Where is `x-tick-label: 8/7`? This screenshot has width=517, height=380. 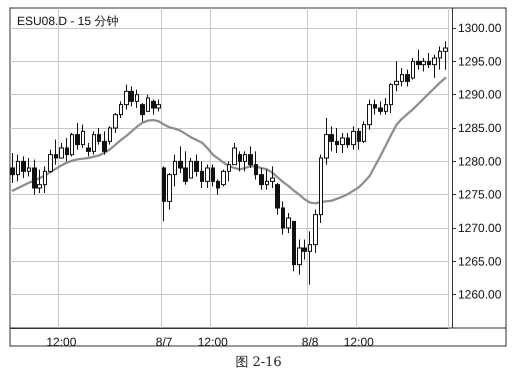
x-tick-label: 8/7 is located at coordinates (164, 342).